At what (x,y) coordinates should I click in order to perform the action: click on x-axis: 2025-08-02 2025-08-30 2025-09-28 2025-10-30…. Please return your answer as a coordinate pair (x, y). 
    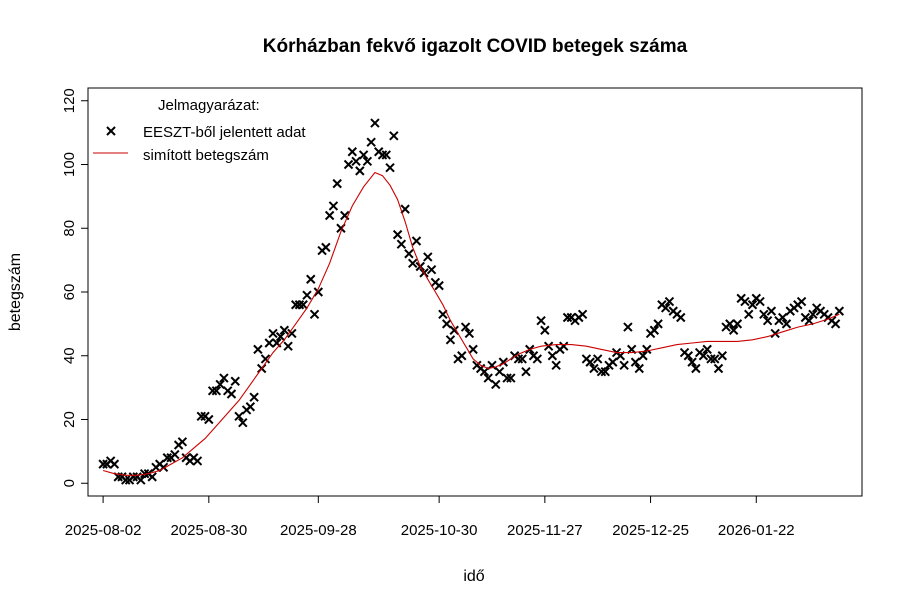
    Looking at the image, I should click on (430, 517).